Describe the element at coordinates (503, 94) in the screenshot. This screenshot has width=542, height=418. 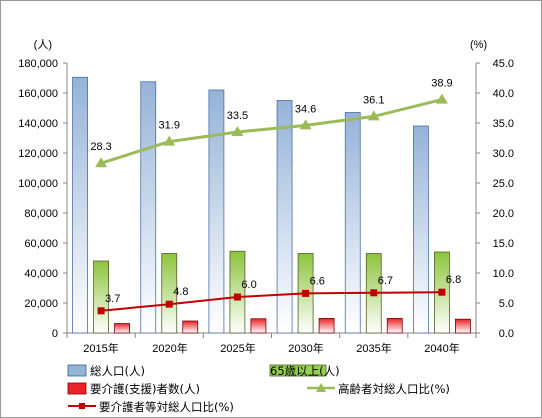
I see `right-tick-label: 40.0` at that location.